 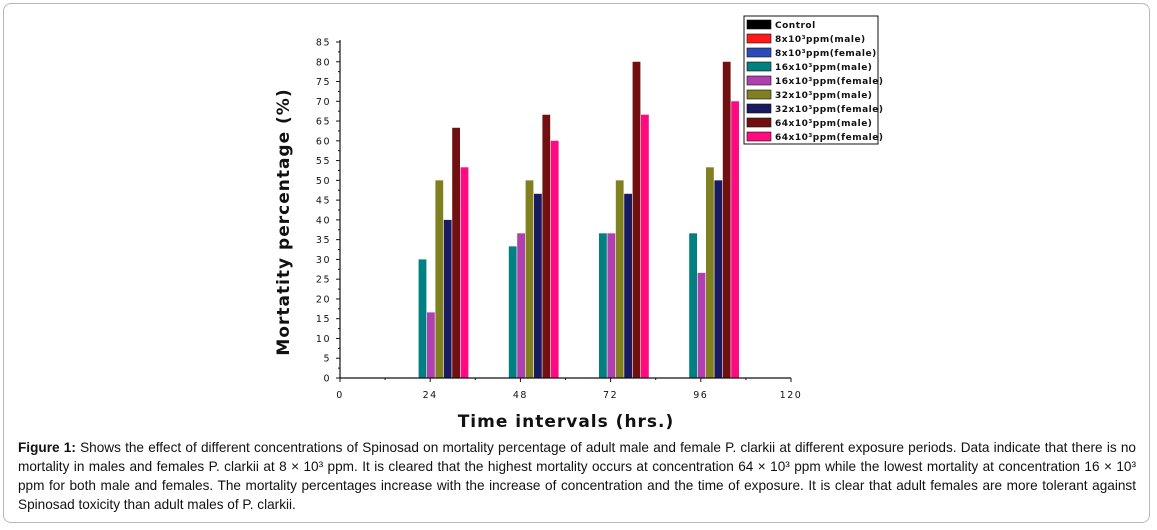 What do you see at coordinates (323, 240) in the screenshot?
I see `y-tick-label-35: 35` at bounding box center [323, 240].